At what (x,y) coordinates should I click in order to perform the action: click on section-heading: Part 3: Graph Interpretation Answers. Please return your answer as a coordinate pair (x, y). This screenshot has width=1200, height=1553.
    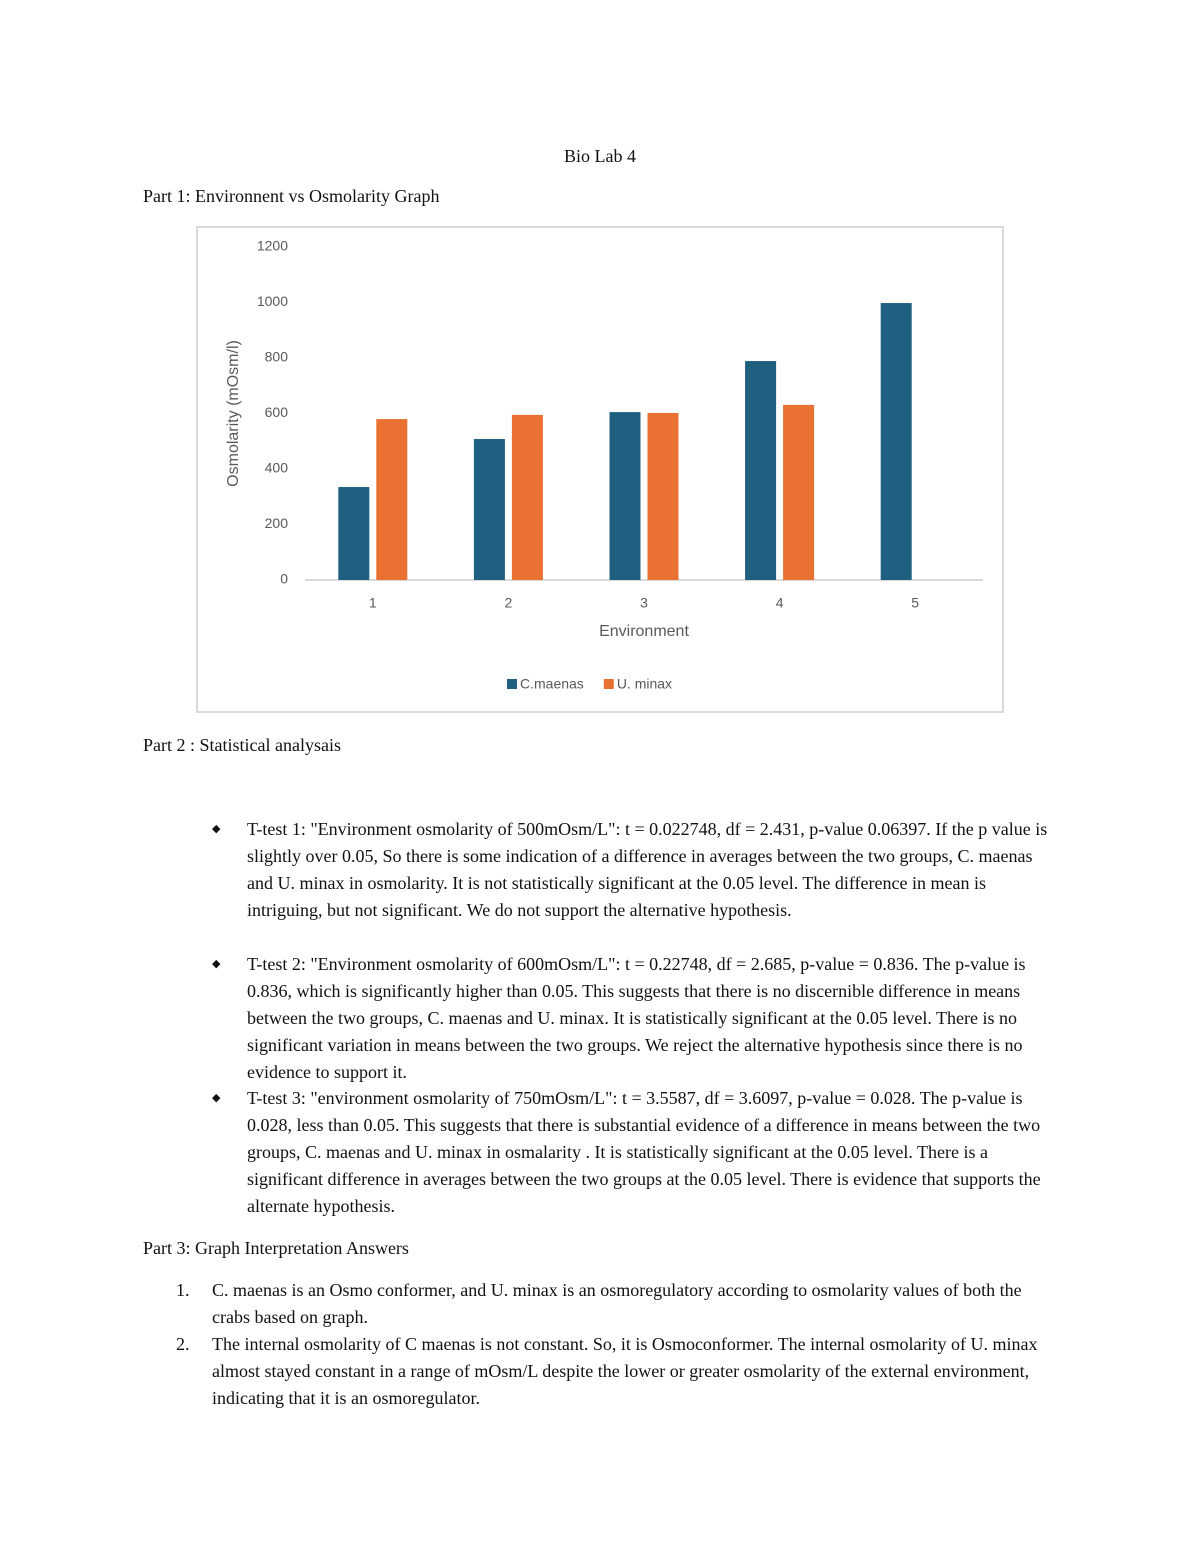
    Looking at the image, I should click on (276, 1248).